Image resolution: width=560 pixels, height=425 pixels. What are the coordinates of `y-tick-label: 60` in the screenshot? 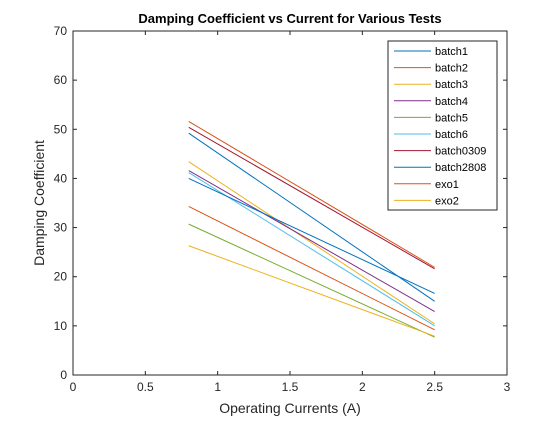 It's located at (61, 80).